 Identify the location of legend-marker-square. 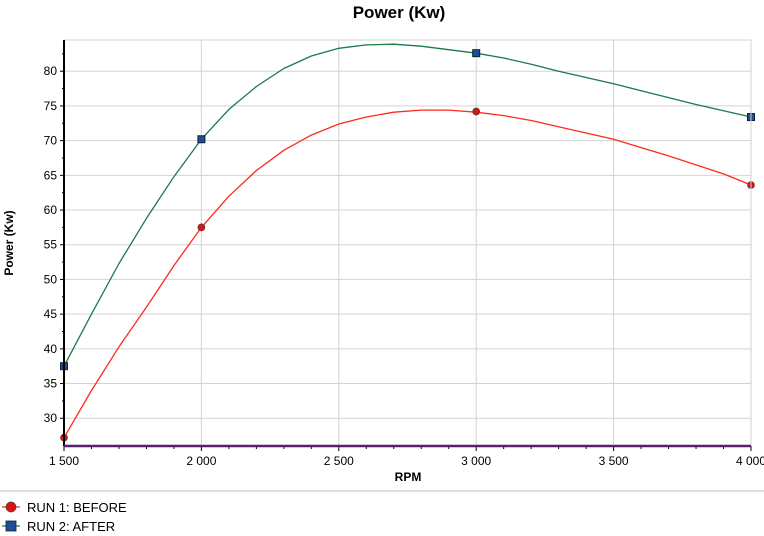
(11, 526).